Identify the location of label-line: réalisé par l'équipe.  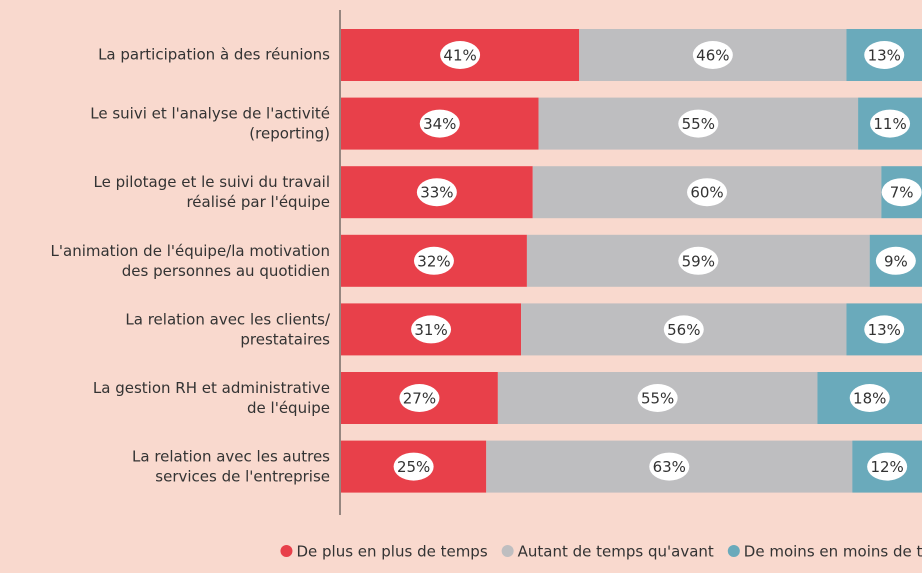
(258, 202).